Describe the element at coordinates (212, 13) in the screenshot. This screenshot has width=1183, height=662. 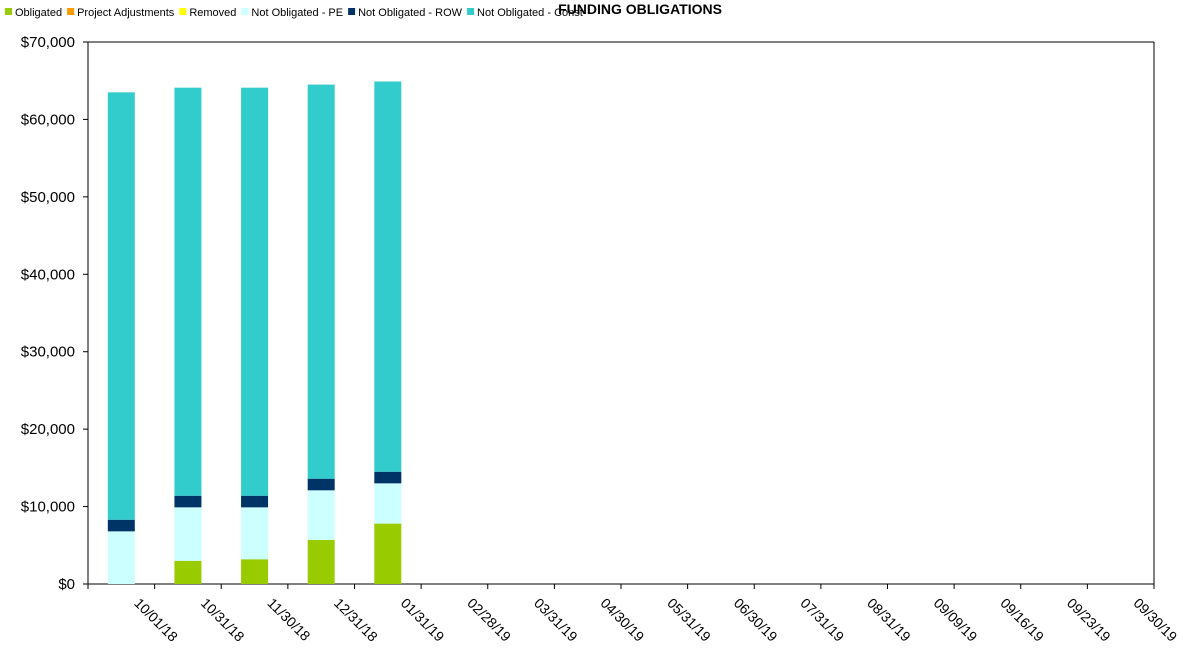
I see `legend-label: Removed` at that location.